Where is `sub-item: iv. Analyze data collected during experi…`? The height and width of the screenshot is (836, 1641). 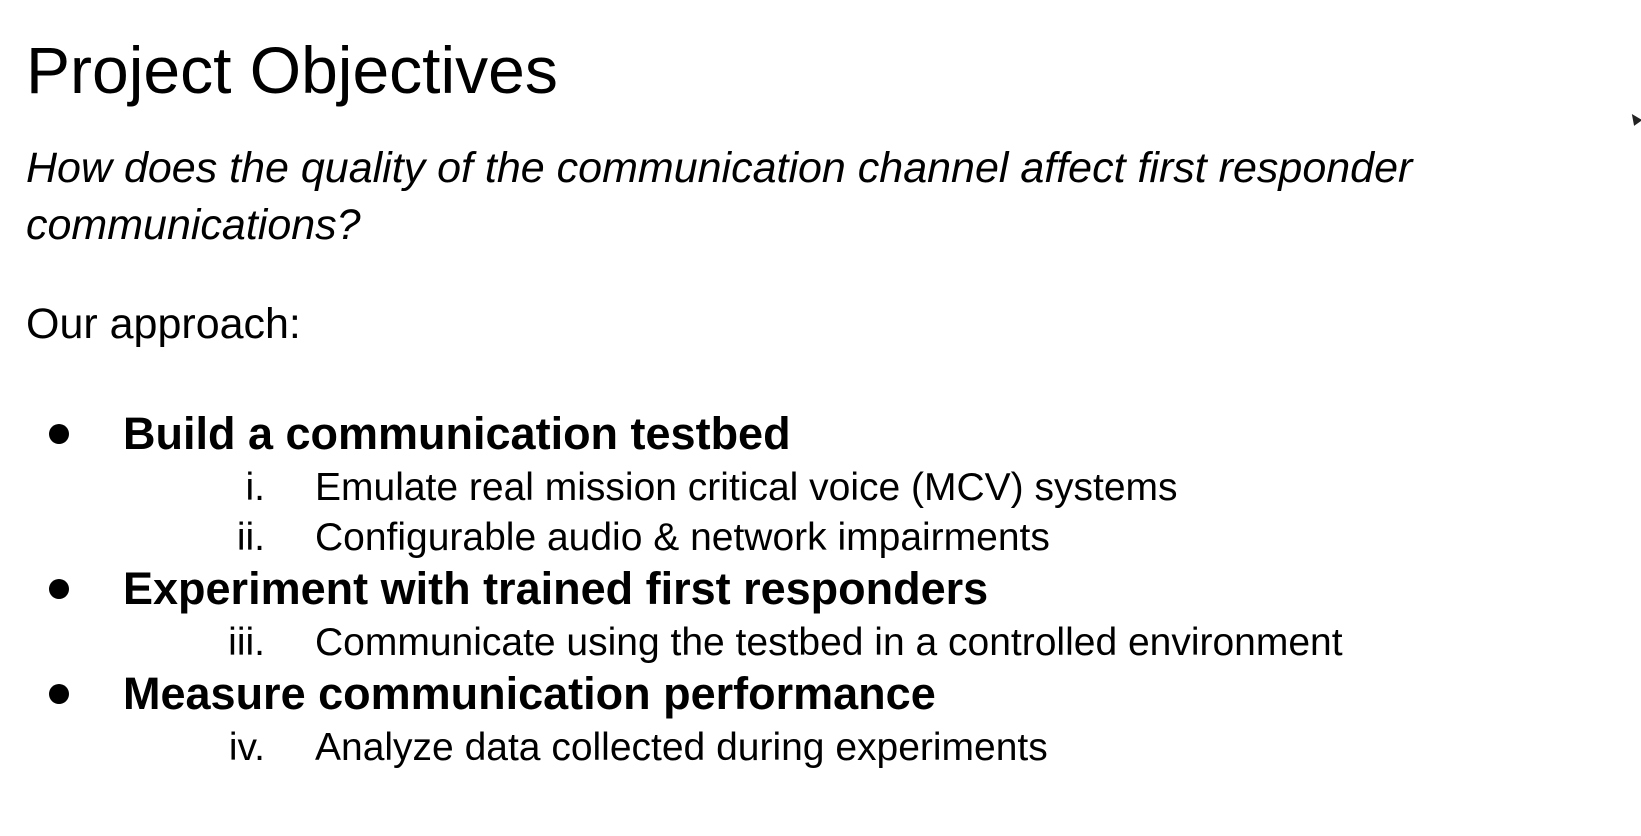
sub-item: iv. Analyze data collected during experi… is located at coordinates (820, 748).